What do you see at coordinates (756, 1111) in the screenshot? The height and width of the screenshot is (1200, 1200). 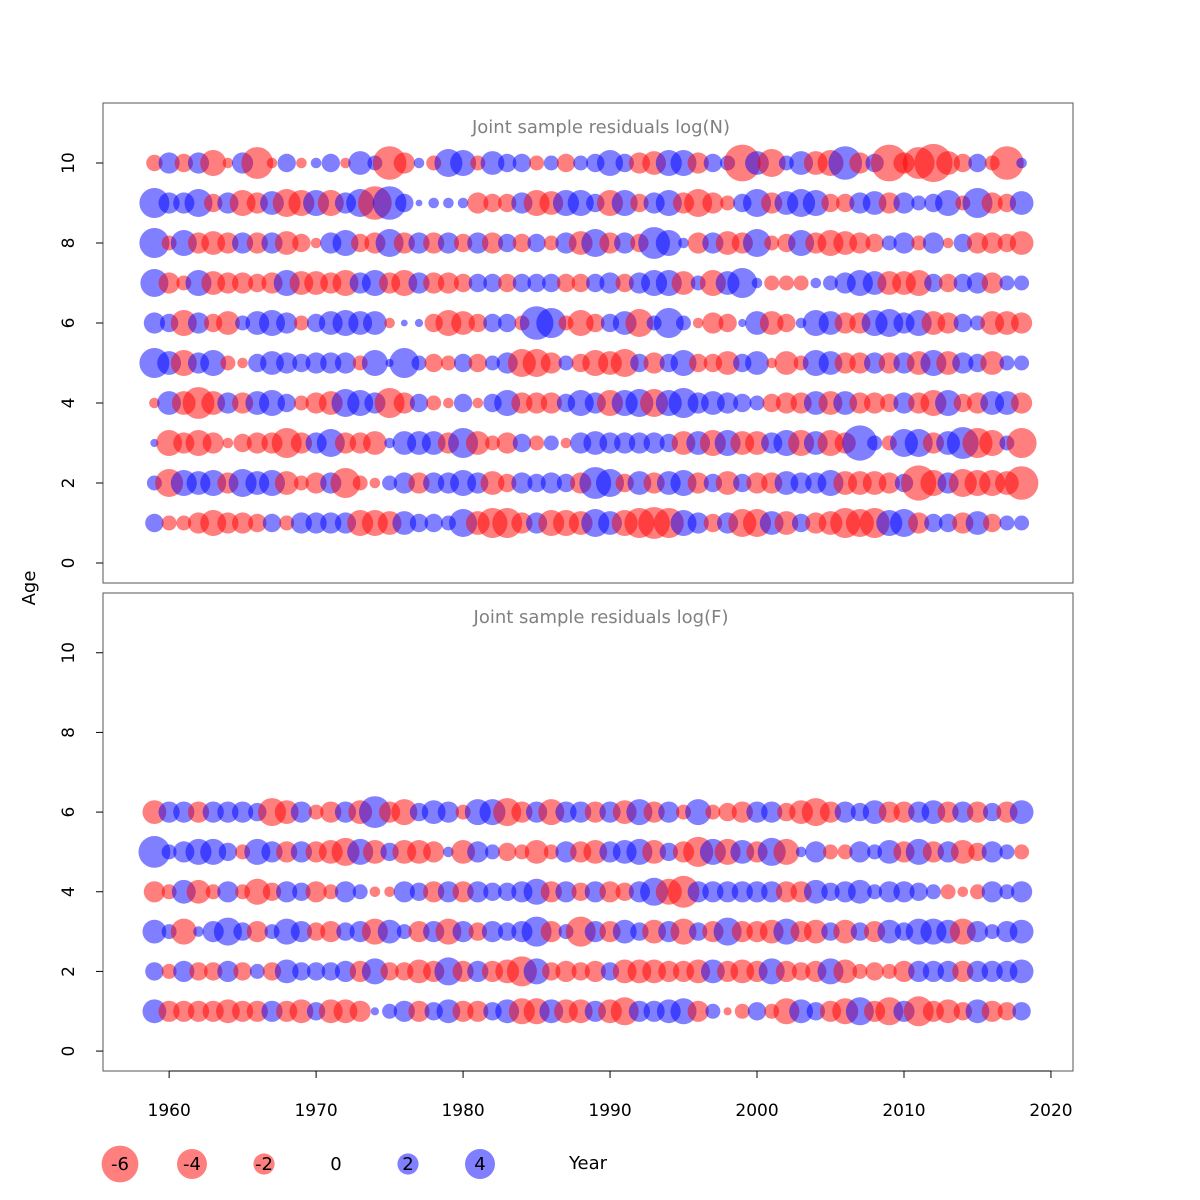 I see `x-tick-label: 2000` at bounding box center [756, 1111].